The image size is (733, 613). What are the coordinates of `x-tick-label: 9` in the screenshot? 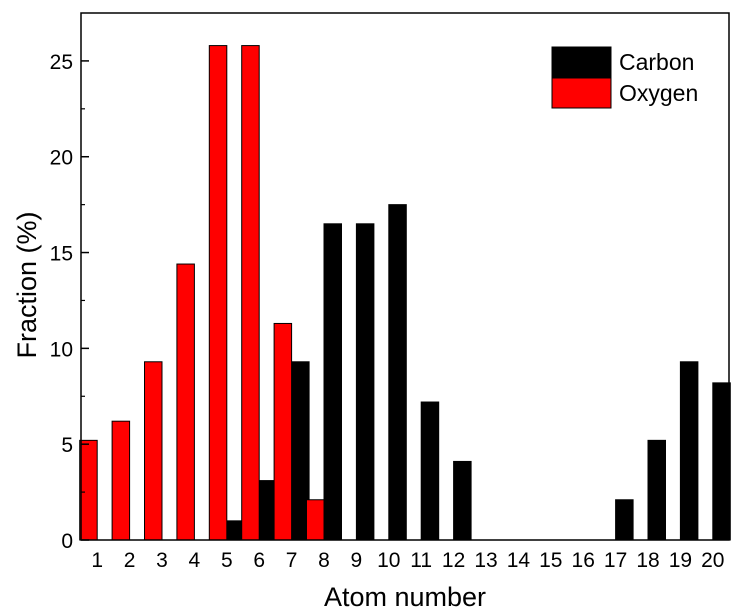 It's located at (357, 560).